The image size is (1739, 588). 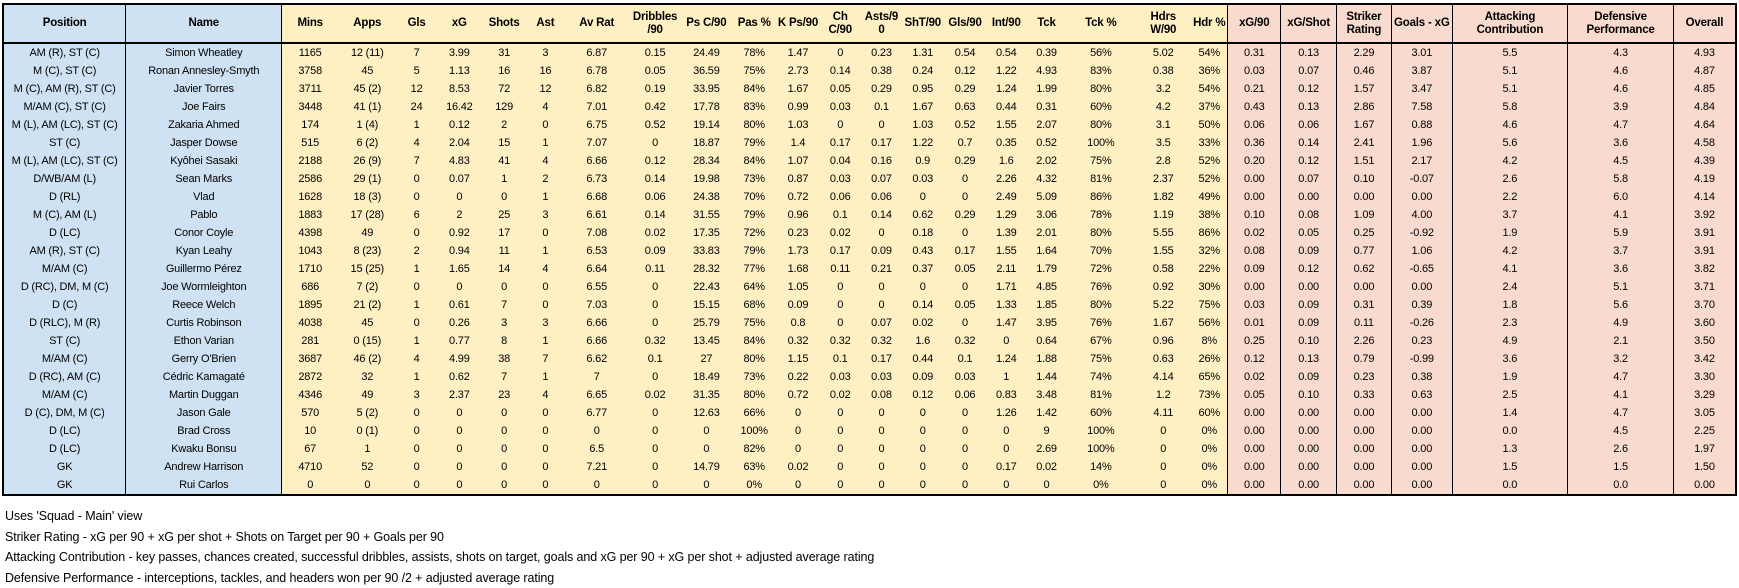 I want to click on cell-ch-c-90: 0.06, so click(x=840, y=197).